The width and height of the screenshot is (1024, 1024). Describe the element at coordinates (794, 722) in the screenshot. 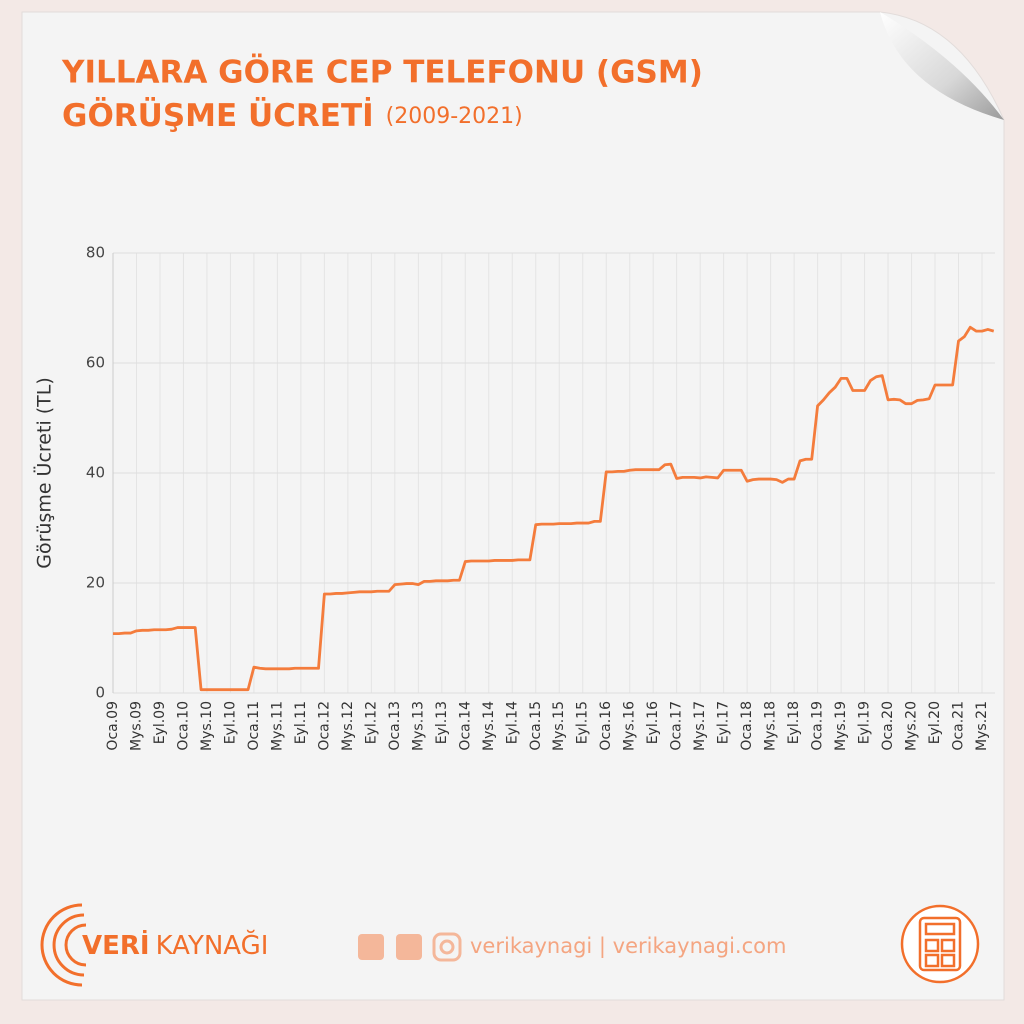

I see `x-tick-label: Eyl.18` at that location.